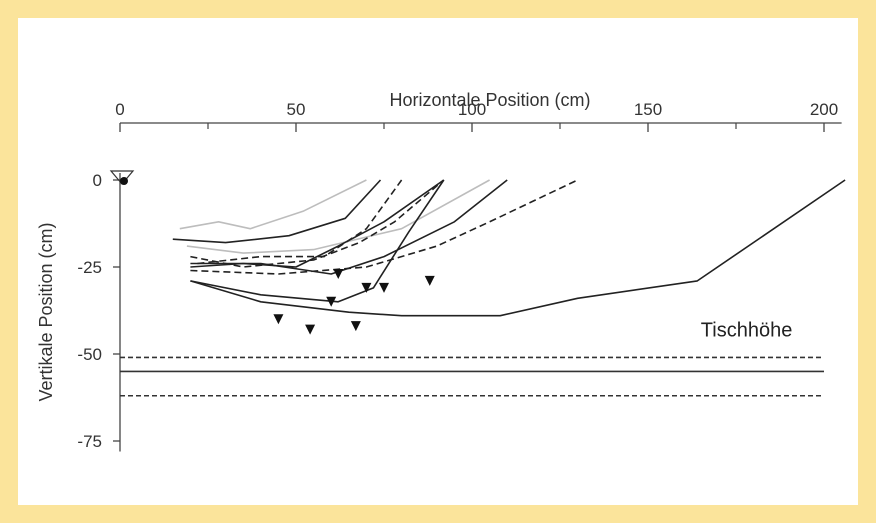  I want to click on x-tick-label: 50, so click(296, 109).